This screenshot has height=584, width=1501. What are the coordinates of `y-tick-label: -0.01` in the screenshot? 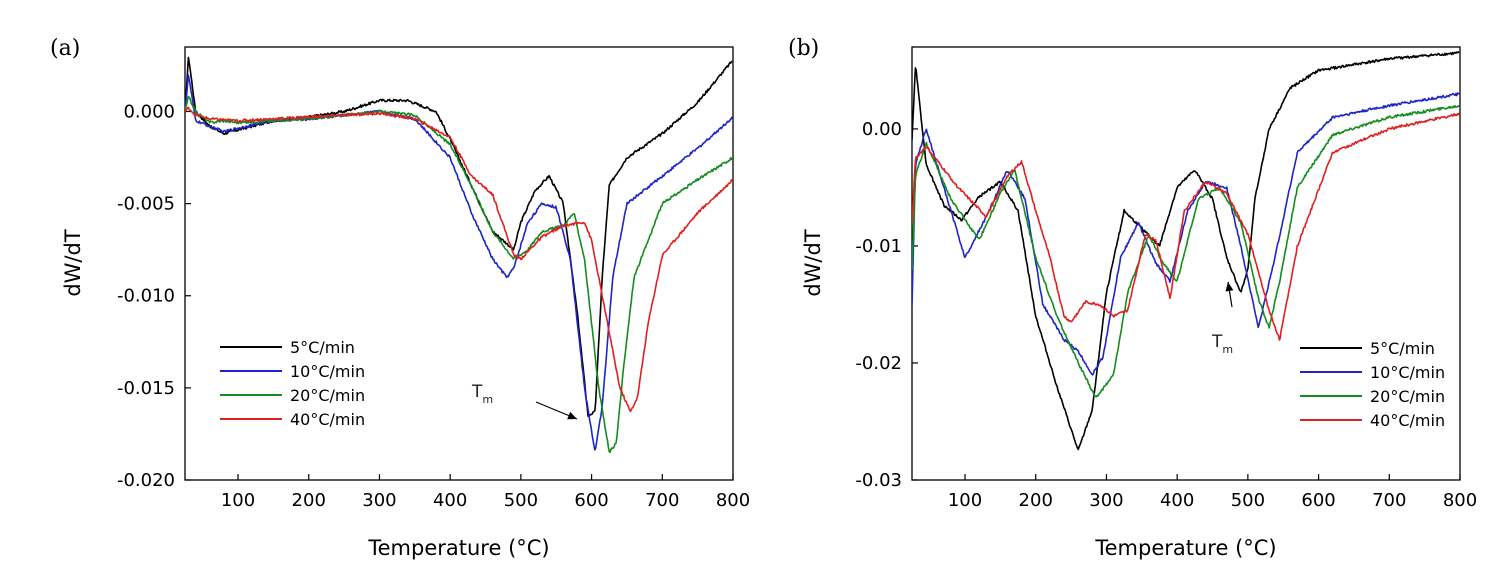 It's located at (878, 246).